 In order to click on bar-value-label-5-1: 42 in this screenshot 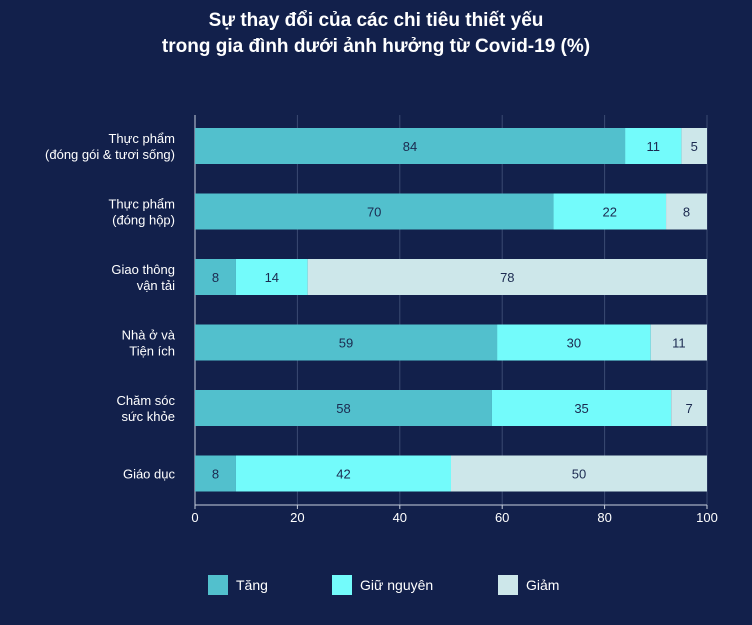, I will do `click(343, 474)`.